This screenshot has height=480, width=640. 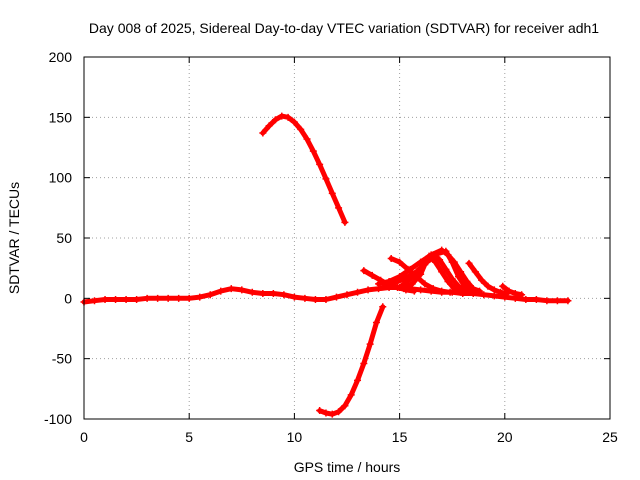 What do you see at coordinates (61, 57) in the screenshot?
I see `y-tick-label: 200` at bounding box center [61, 57].